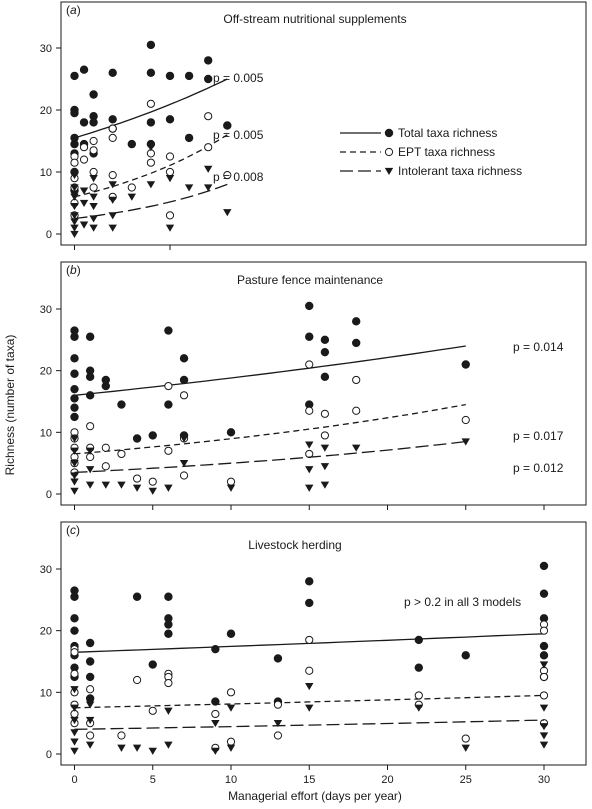  What do you see at coordinates (309, 708) in the screenshot?
I see `series-intolerant` at bounding box center [309, 708].